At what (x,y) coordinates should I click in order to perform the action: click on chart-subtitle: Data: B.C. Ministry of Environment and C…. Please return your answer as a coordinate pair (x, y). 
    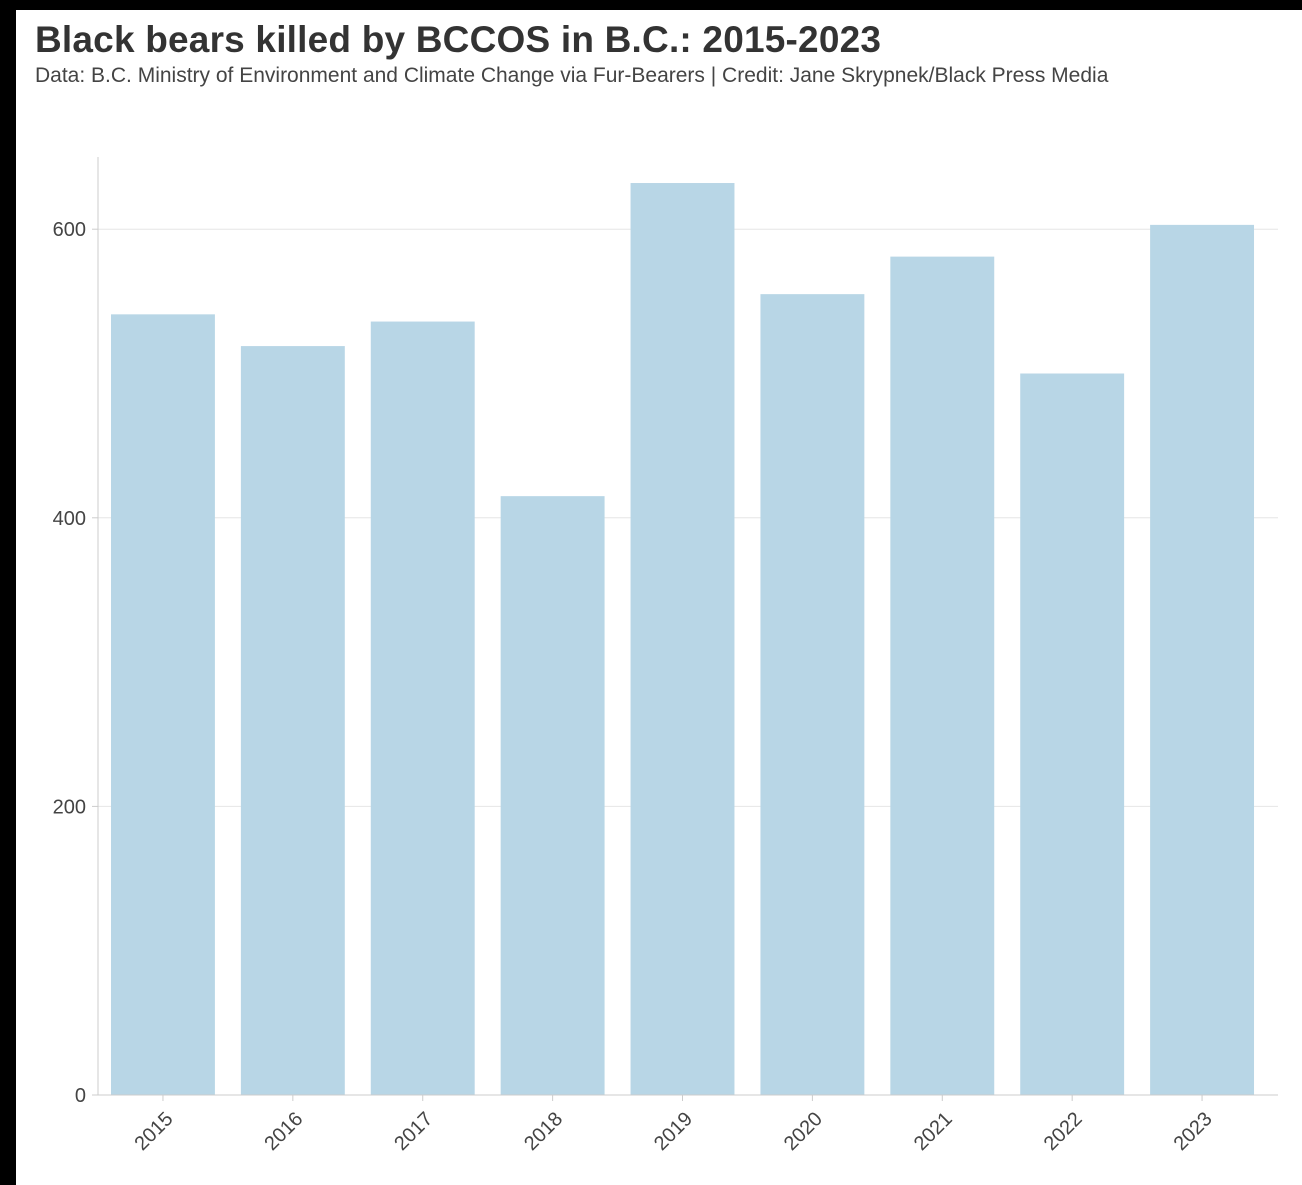
    Looking at the image, I should click on (572, 75).